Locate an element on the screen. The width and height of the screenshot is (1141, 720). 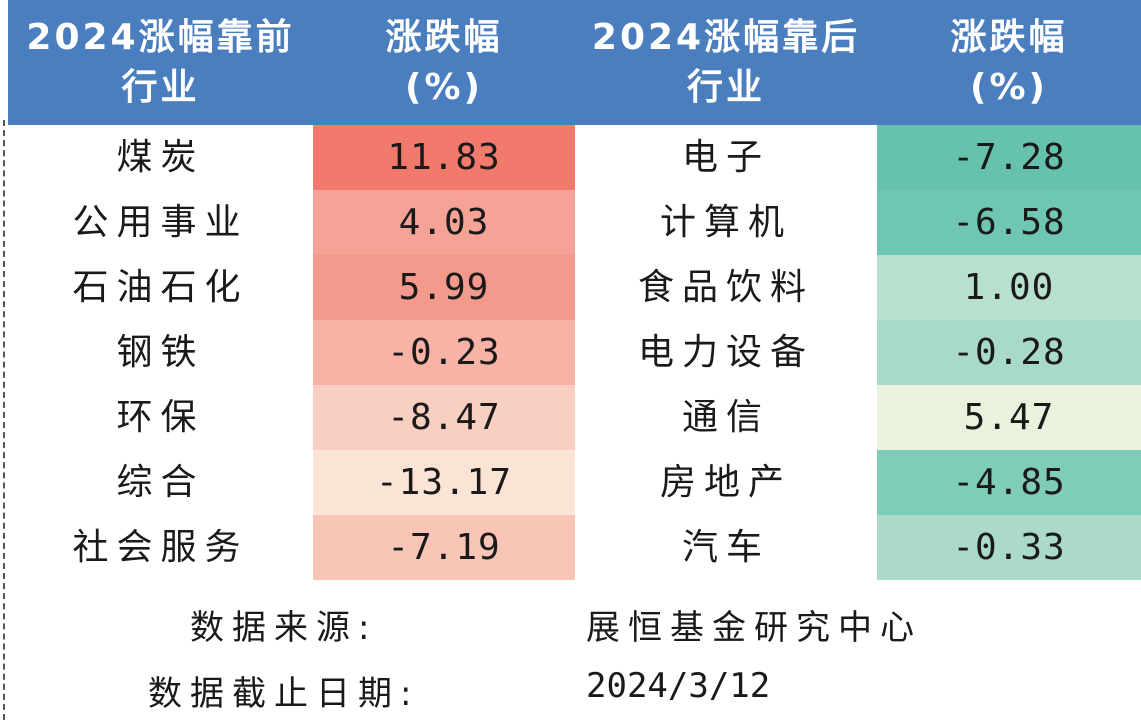
bottom-change-cell: -7.28 is located at coordinates (1009, 157).